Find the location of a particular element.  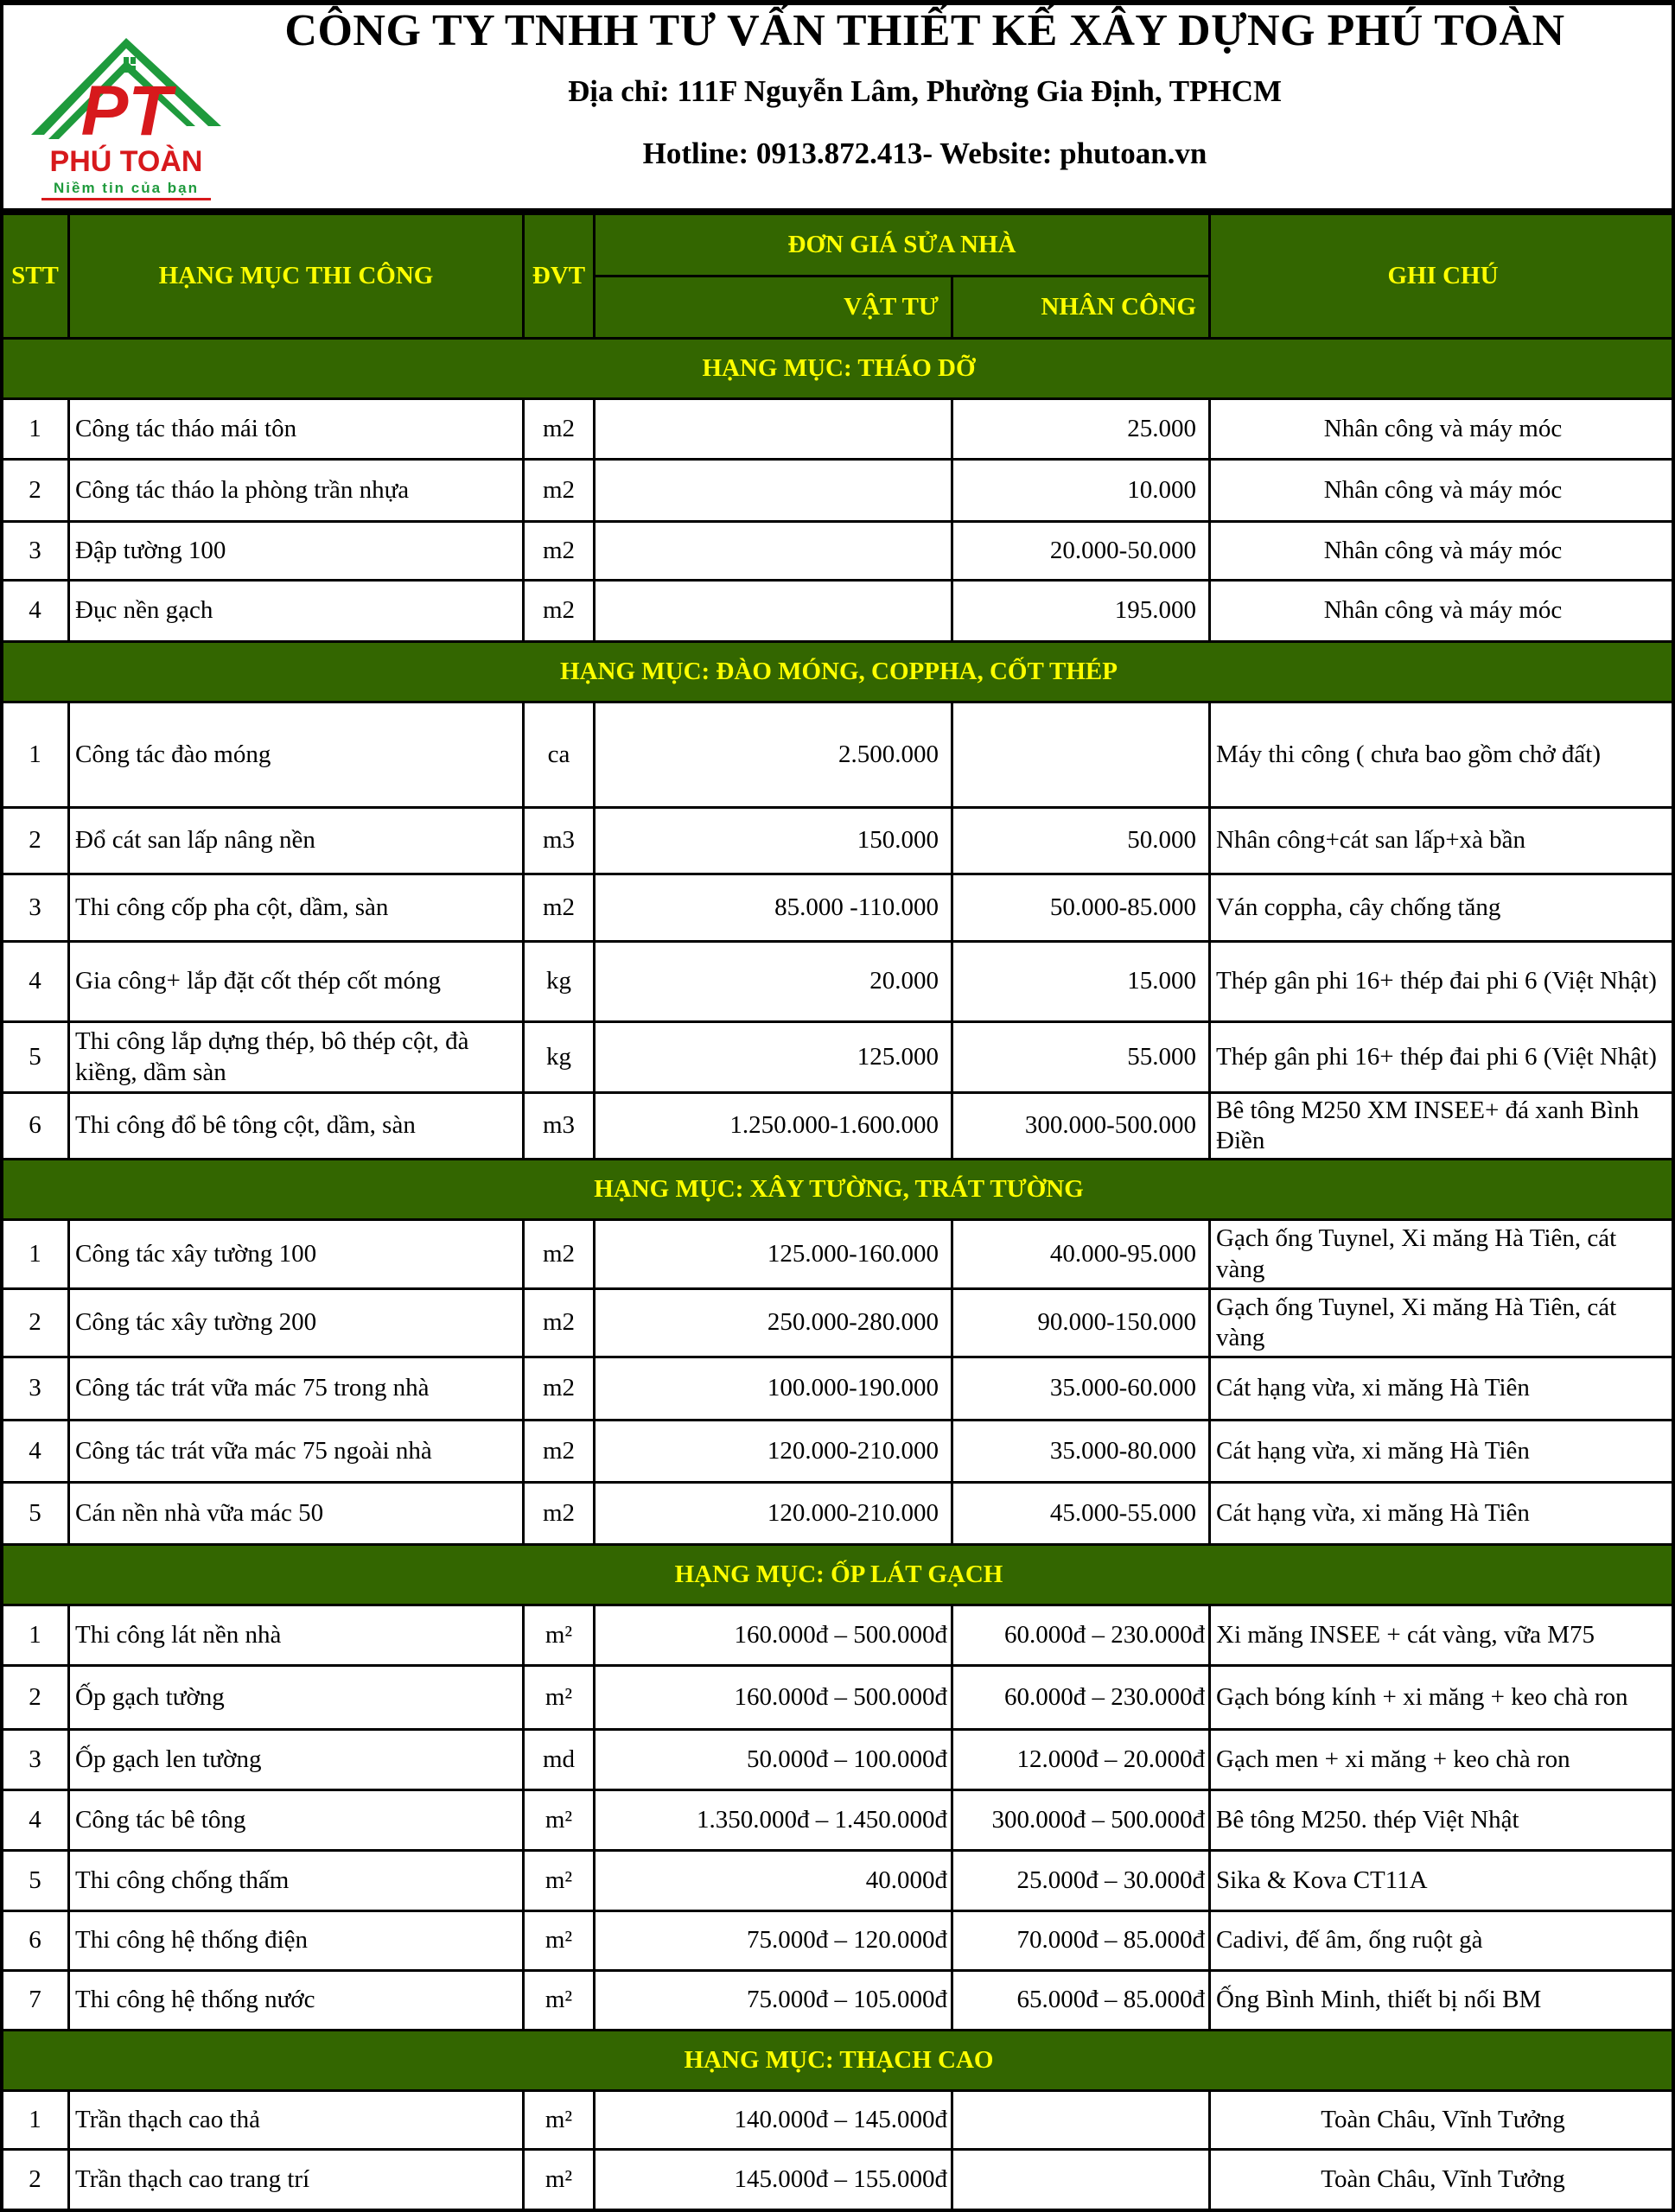

cell-item: Công tác trát vữa mác 75 trong nhà is located at coordinates (296, 1388).